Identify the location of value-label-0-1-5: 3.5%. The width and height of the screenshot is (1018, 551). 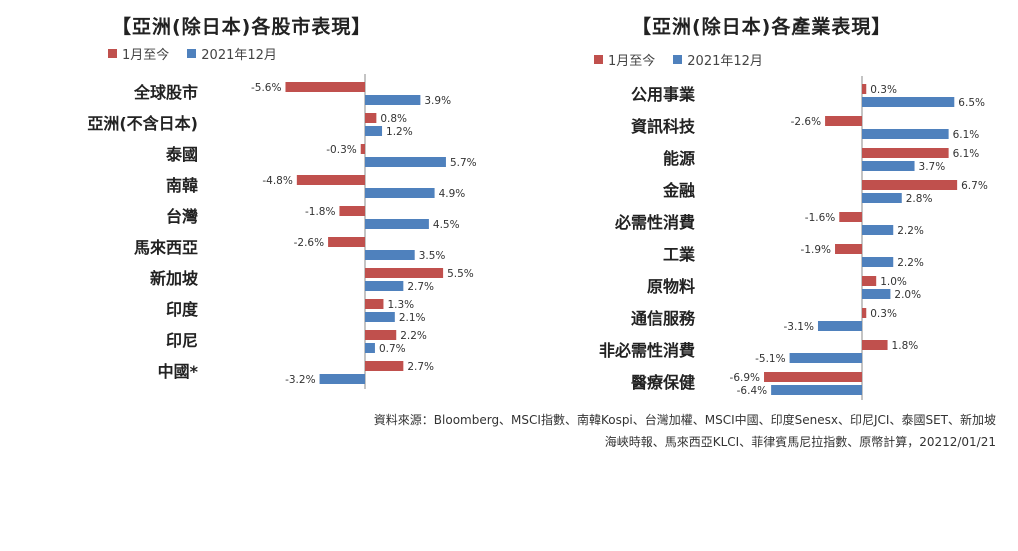
(432, 256).